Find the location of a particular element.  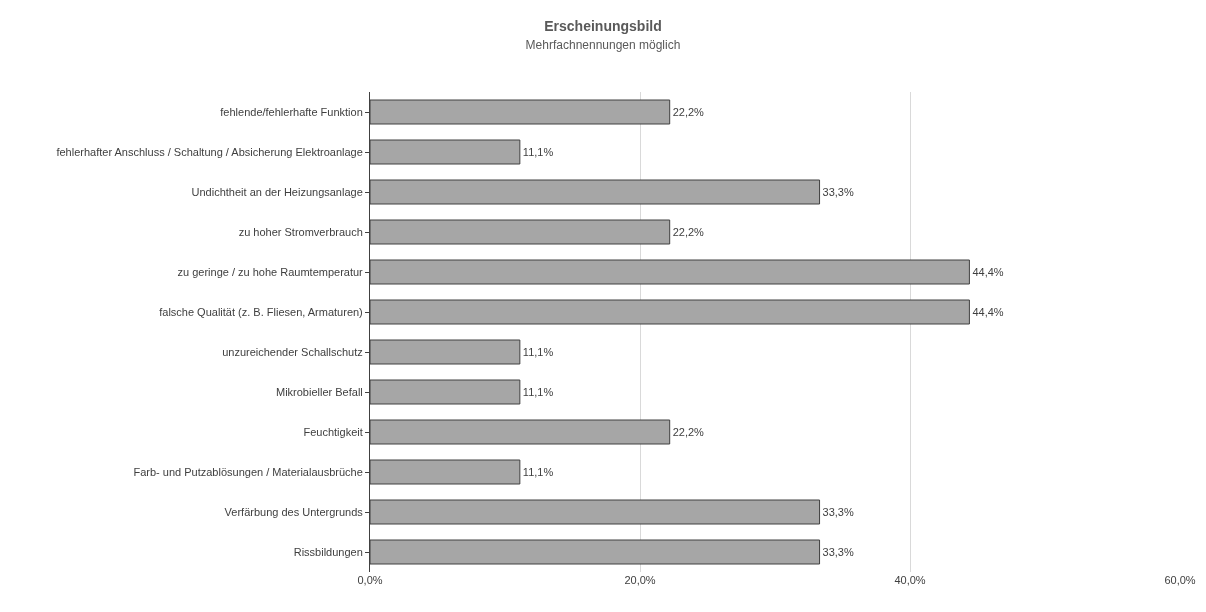

y-tick-label: Mikrobieller Befall is located at coordinates (319, 391).